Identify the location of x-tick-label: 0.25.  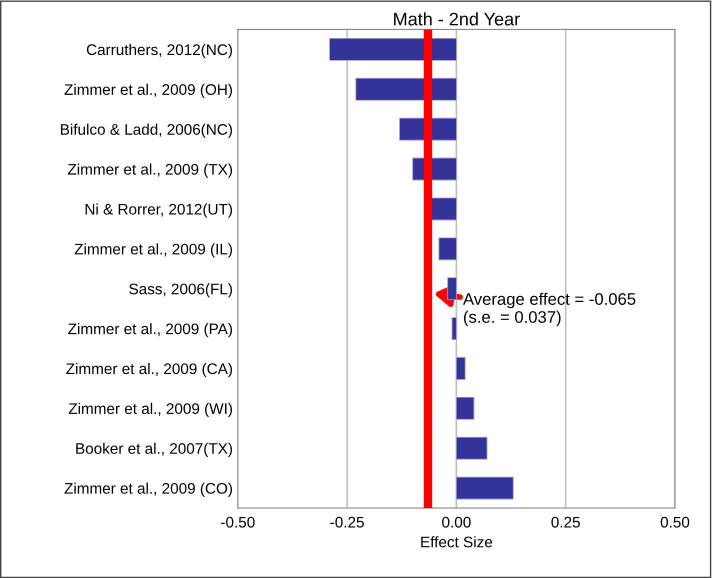
(565, 522).